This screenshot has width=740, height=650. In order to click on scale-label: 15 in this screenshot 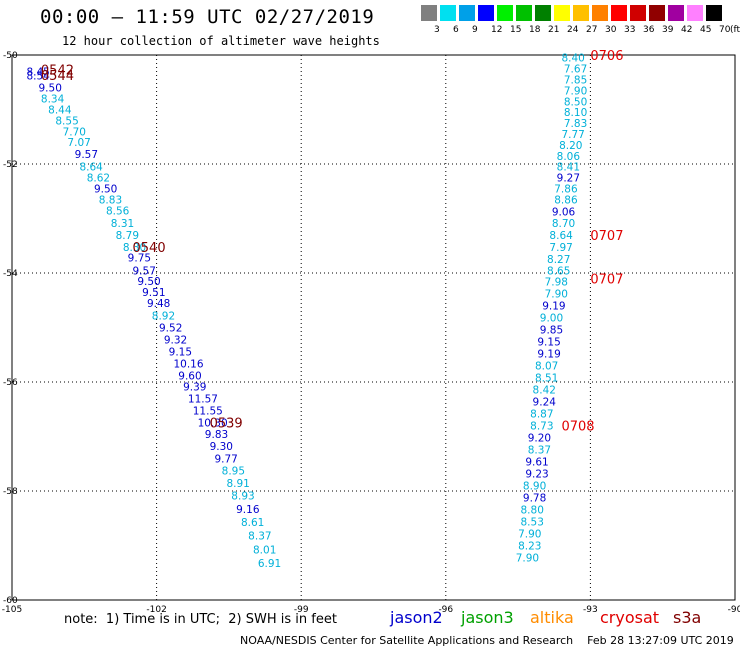, I will do `click(516, 30)`.